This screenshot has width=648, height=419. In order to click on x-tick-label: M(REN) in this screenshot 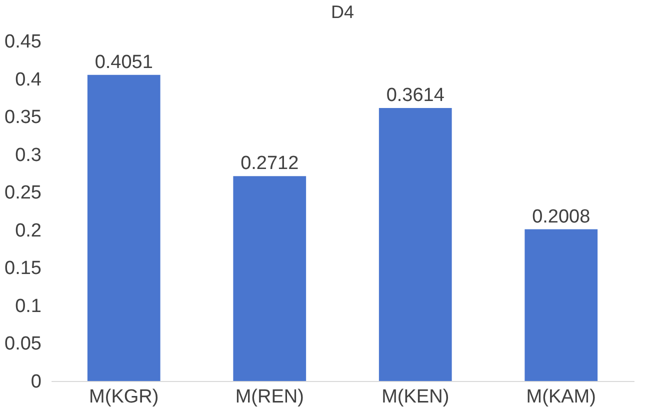, I will do `click(269, 397)`.